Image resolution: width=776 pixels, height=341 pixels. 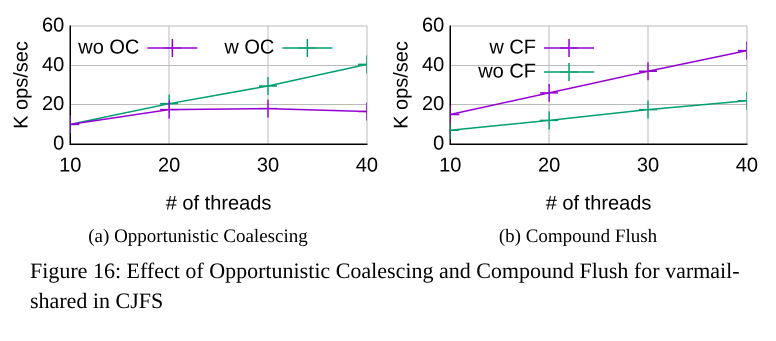 What do you see at coordinates (578, 237) in the screenshot?
I see `text: (b) Compound Flush` at bounding box center [578, 237].